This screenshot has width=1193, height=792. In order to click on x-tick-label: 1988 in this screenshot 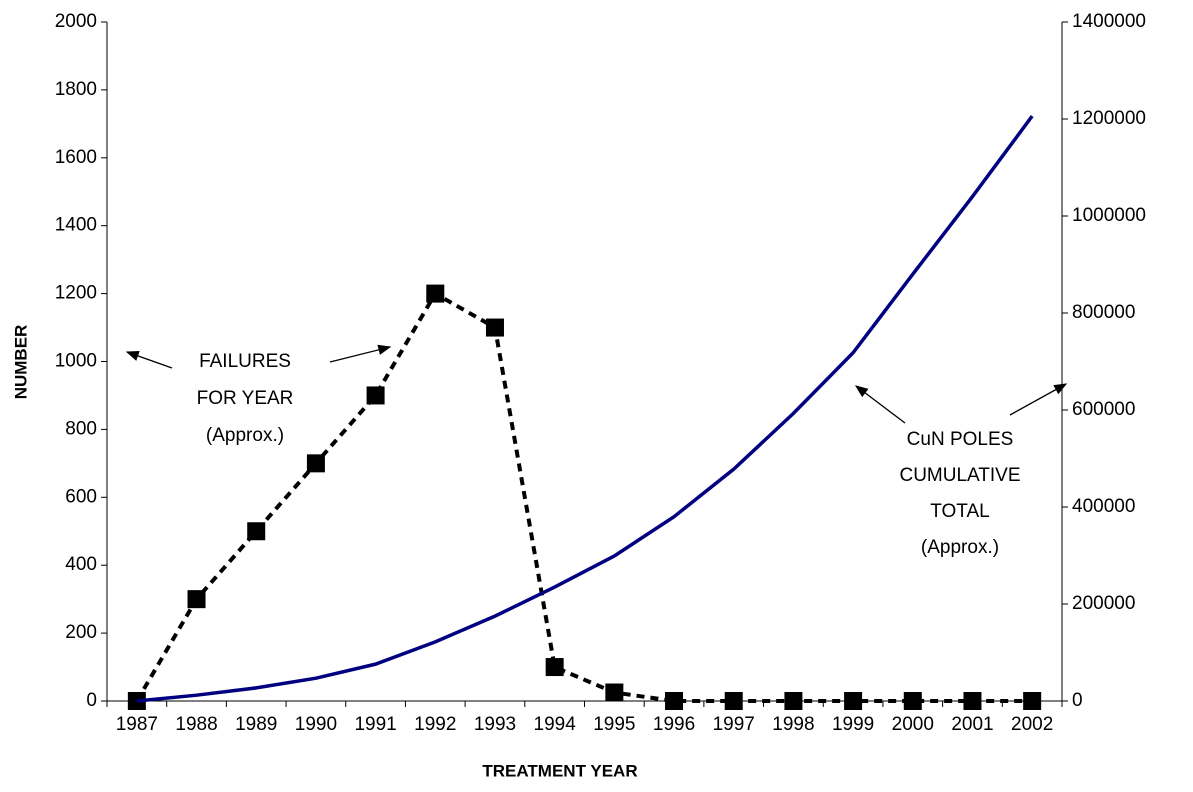, I will do `click(196, 724)`.